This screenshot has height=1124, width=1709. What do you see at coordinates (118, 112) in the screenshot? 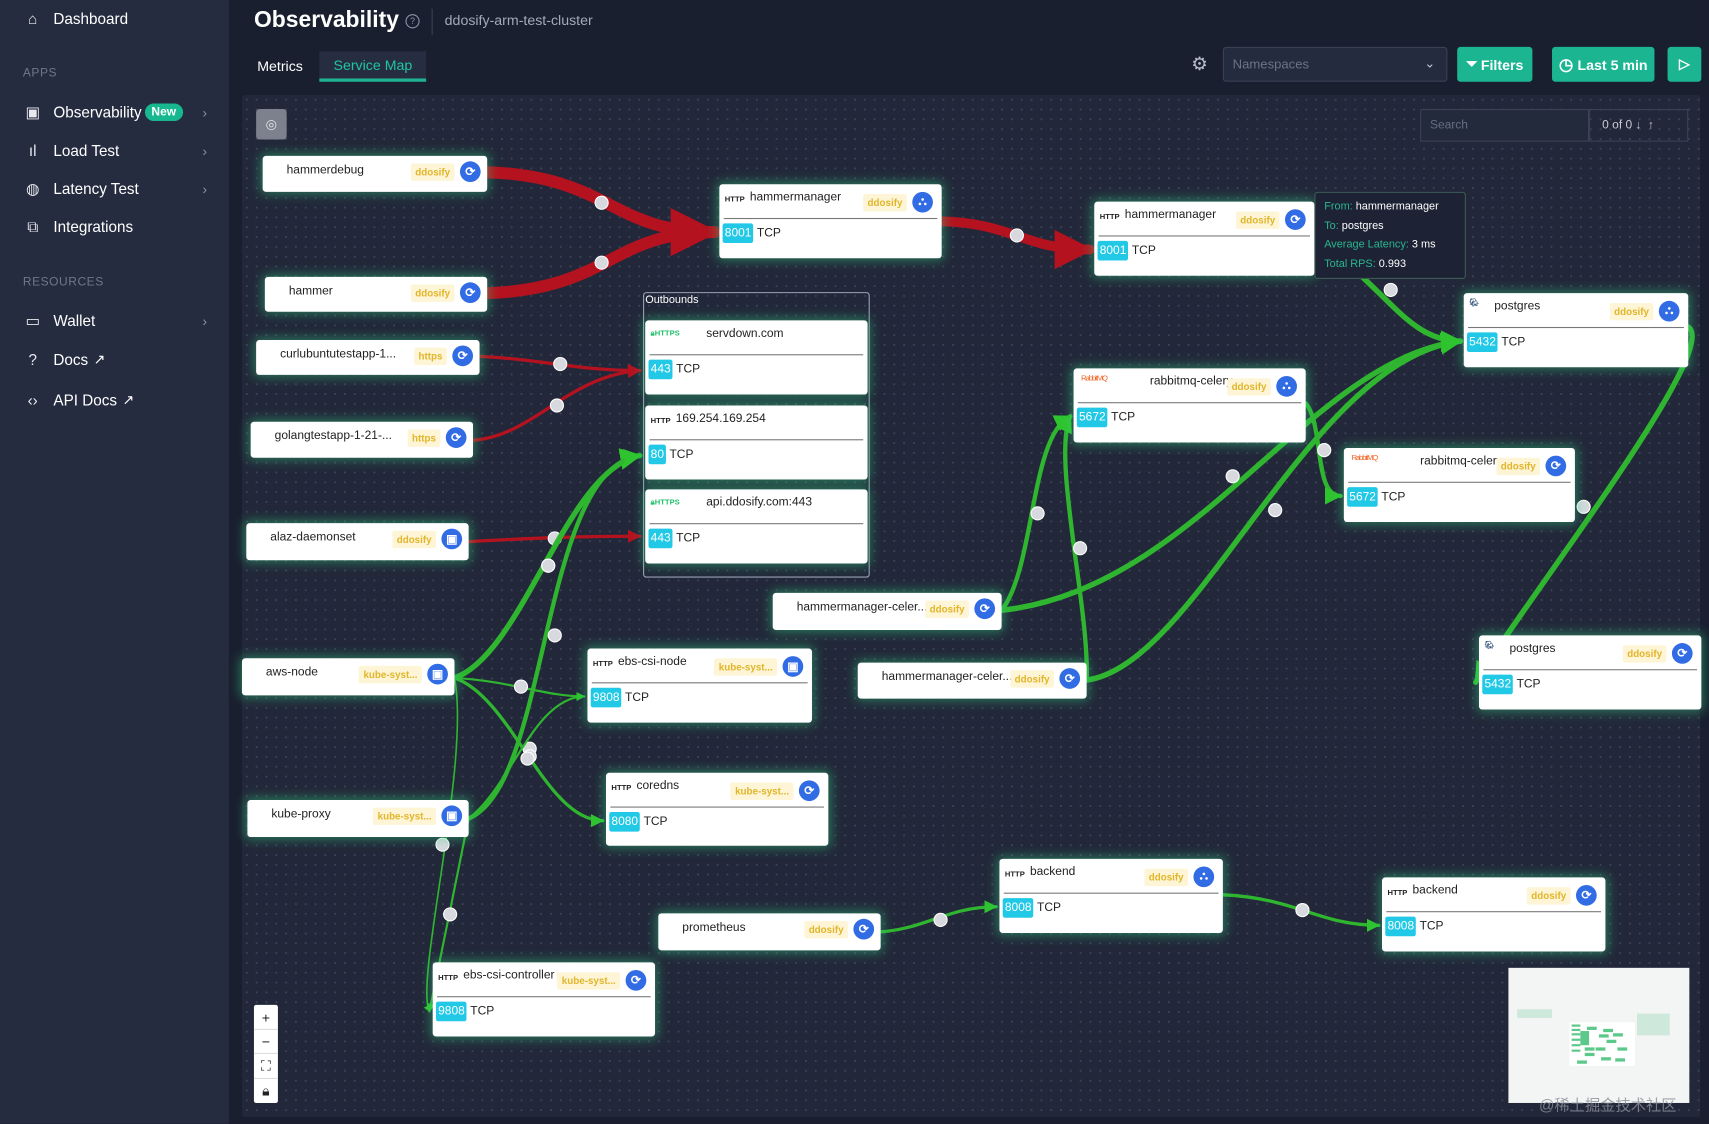
I see `sidebar-item-observability: ▣ Observability New ›` at bounding box center [118, 112].